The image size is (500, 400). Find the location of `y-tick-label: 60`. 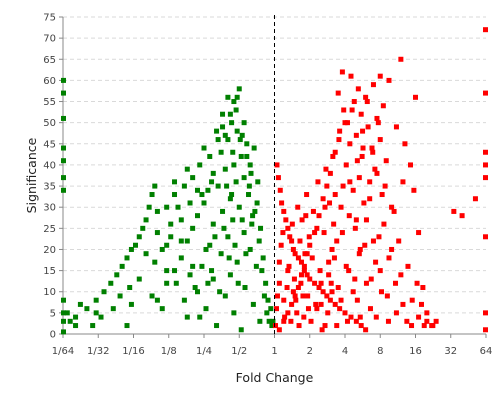

y-tick-label: 60 is located at coordinates (49, 81).